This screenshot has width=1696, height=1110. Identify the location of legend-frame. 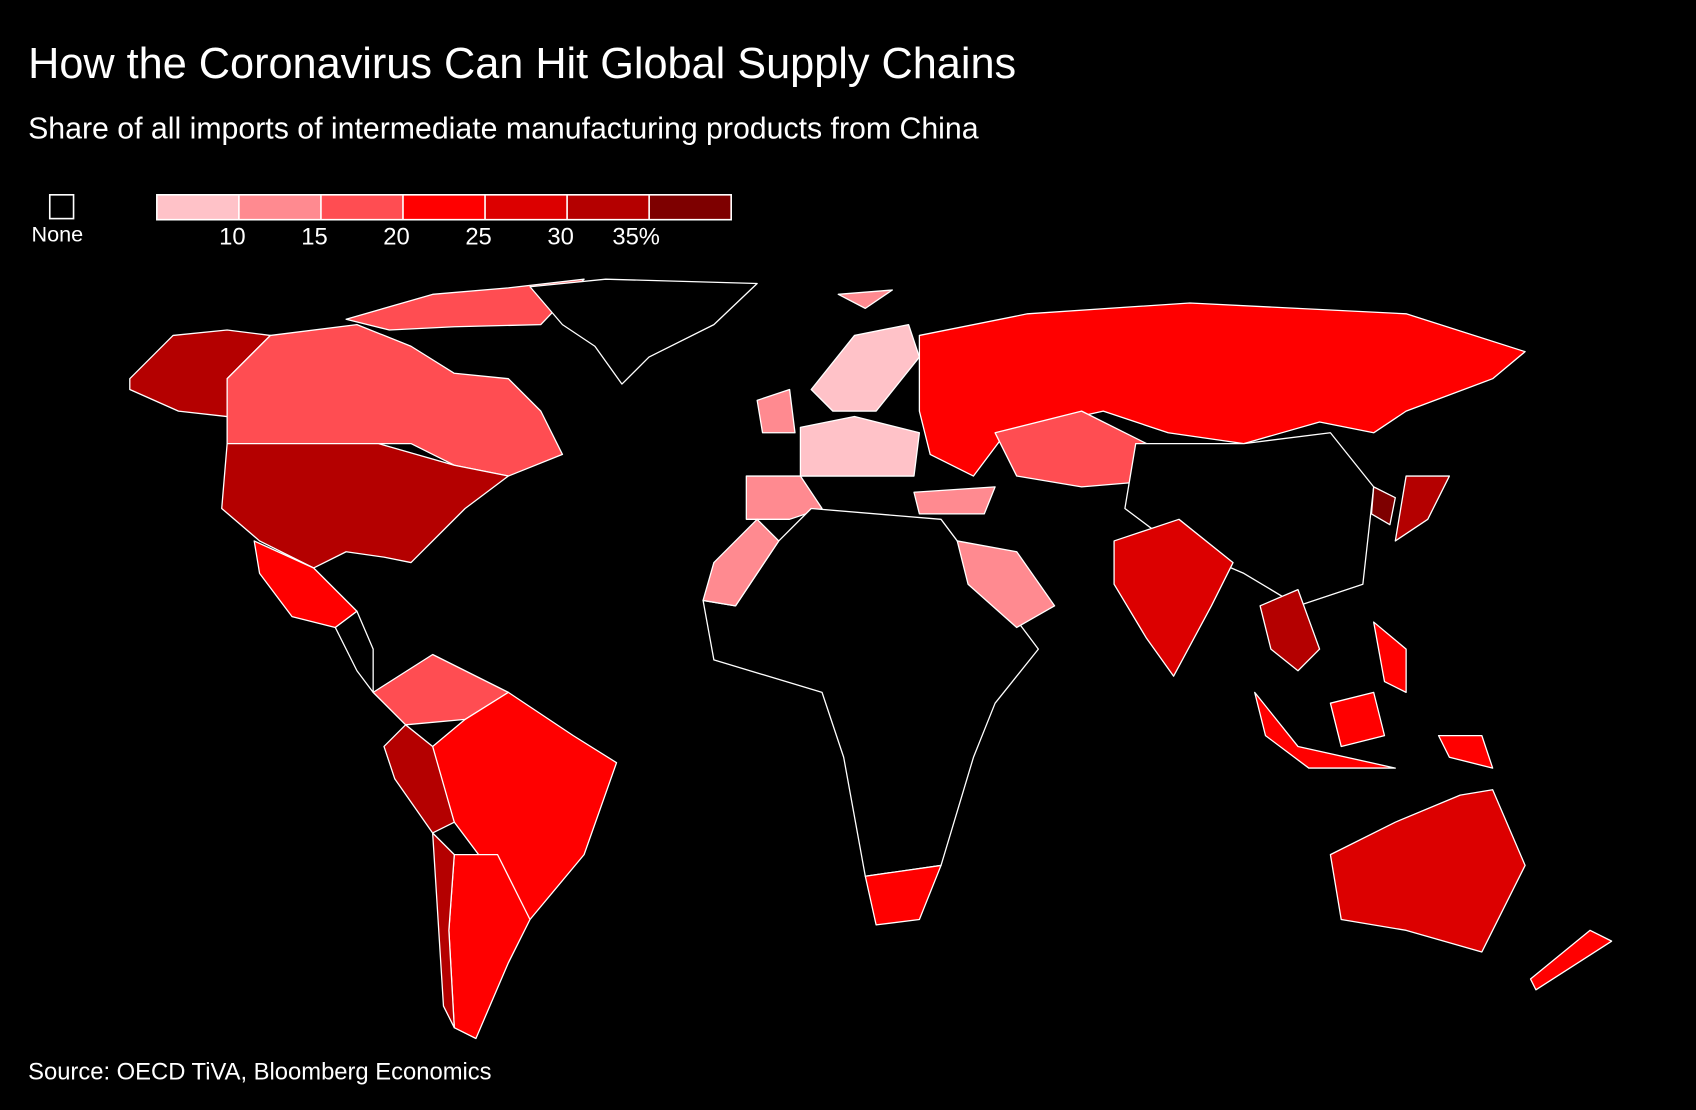
(444, 207).